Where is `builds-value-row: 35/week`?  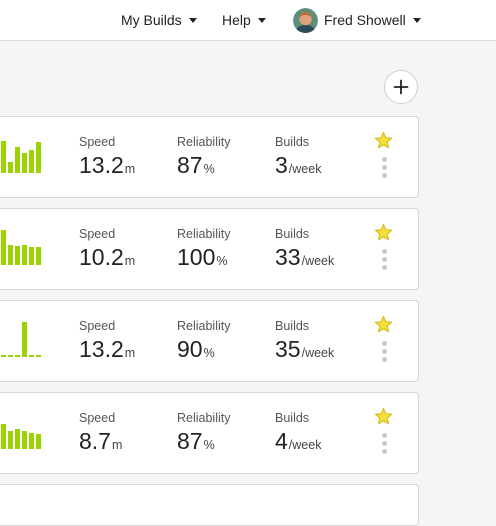
builds-value-row: 35/week is located at coordinates (304, 351).